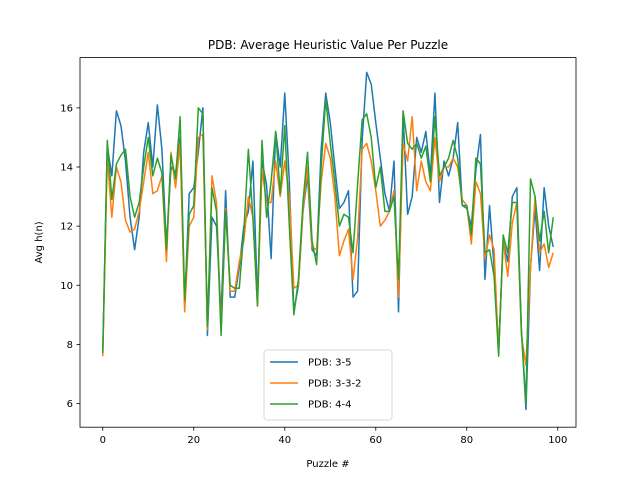 This screenshot has width=640, height=480. Describe the element at coordinates (329, 405) in the screenshot. I see `legend-label-3: PDB: 4-4` at that location.